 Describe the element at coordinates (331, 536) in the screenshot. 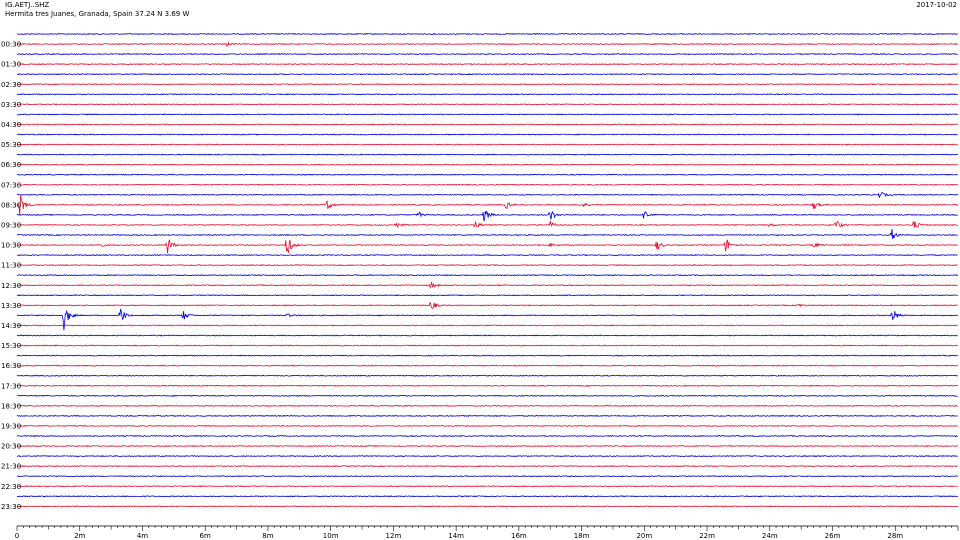

I see `x-tick-label-10m: 10m` at that location.